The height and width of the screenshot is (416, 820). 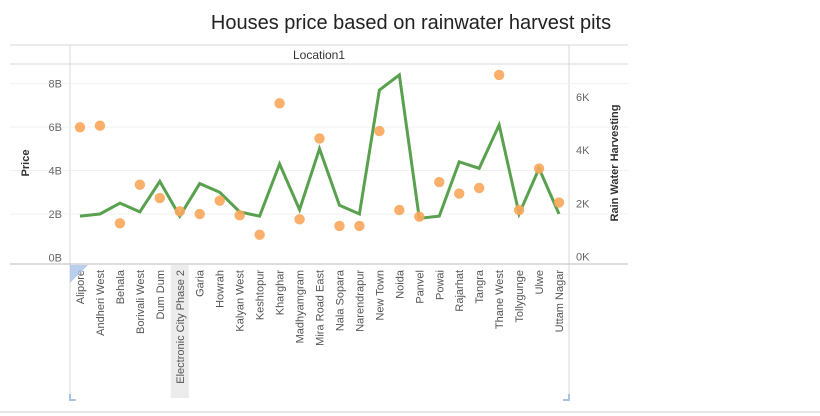 What do you see at coordinates (583, 98) in the screenshot?
I see `right-tick-label: 6K` at bounding box center [583, 98].